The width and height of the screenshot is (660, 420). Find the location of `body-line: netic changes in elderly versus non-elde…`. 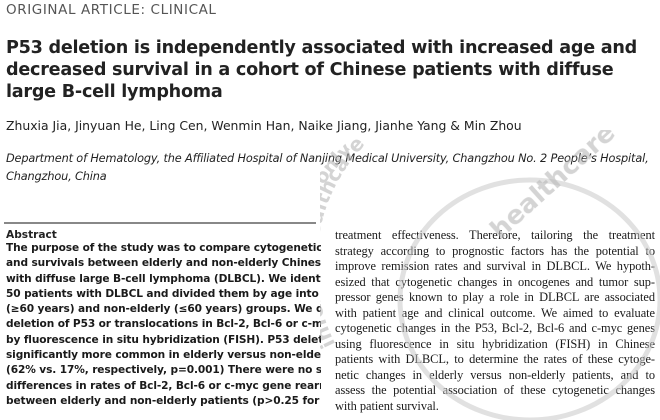

body-line: netic changes in elderly versus non-elde… is located at coordinates (495, 374).